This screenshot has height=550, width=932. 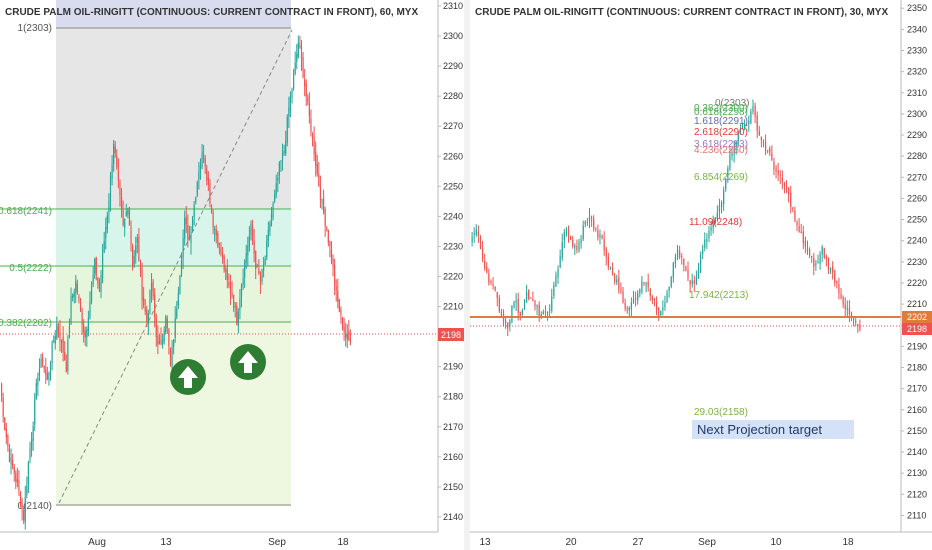 I want to click on y-tick-label: 2220, so click(x=453, y=277).